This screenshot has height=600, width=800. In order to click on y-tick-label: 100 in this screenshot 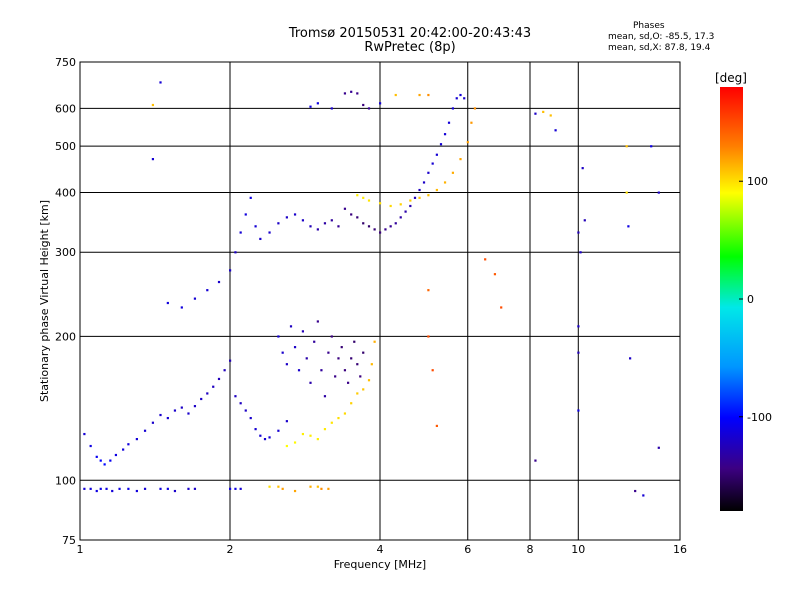, I will do `click(65, 480)`.